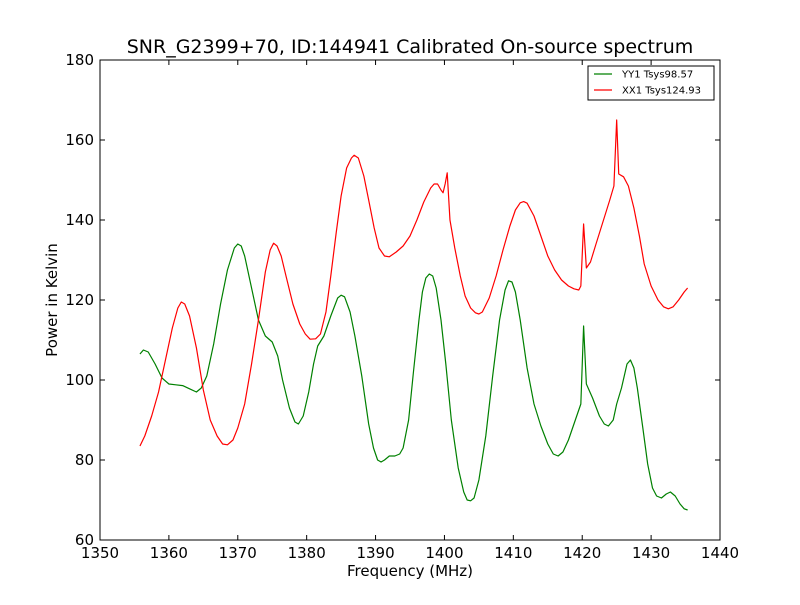 The height and width of the screenshot is (605, 800). Describe the element at coordinates (657, 75) in the screenshot. I see `legend-label-yy1: YY1 Tsys98.57` at that location.